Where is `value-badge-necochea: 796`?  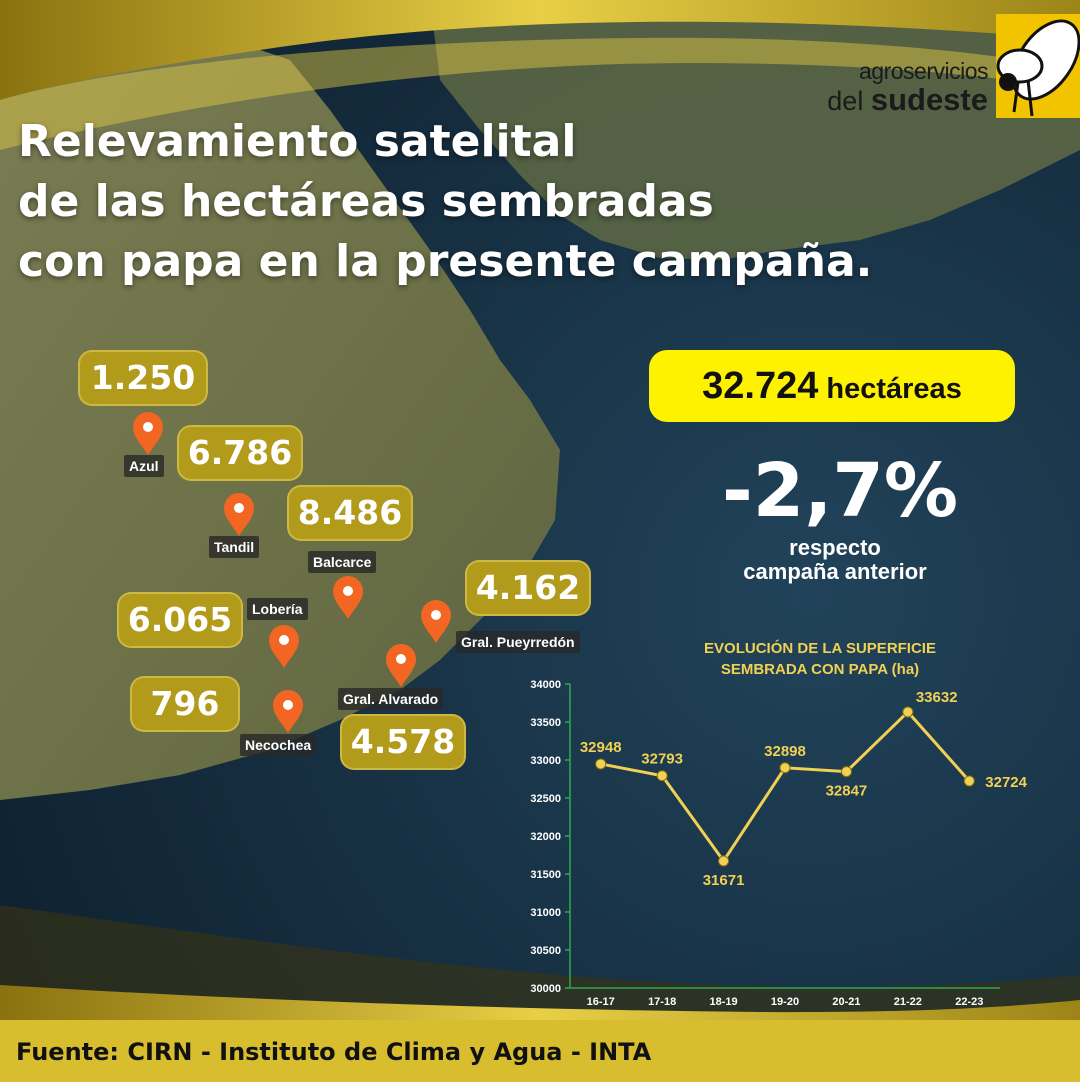 value-badge-necochea: 796 is located at coordinates (185, 704).